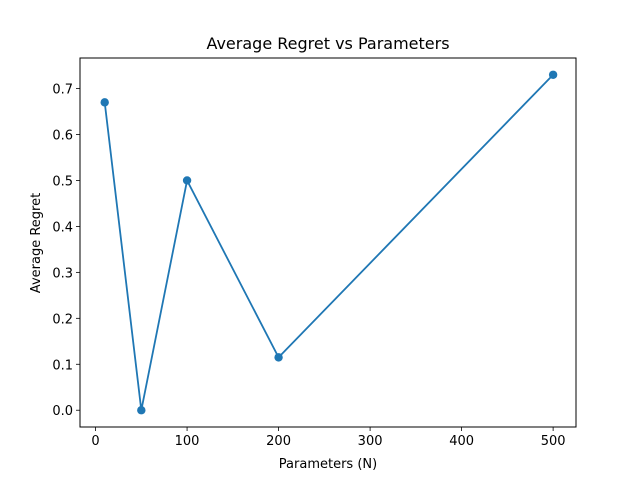  What do you see at coordinates (461, 441) in the screenshot?
I see `x-tick-label: 400` at bounding box center [461, 441].